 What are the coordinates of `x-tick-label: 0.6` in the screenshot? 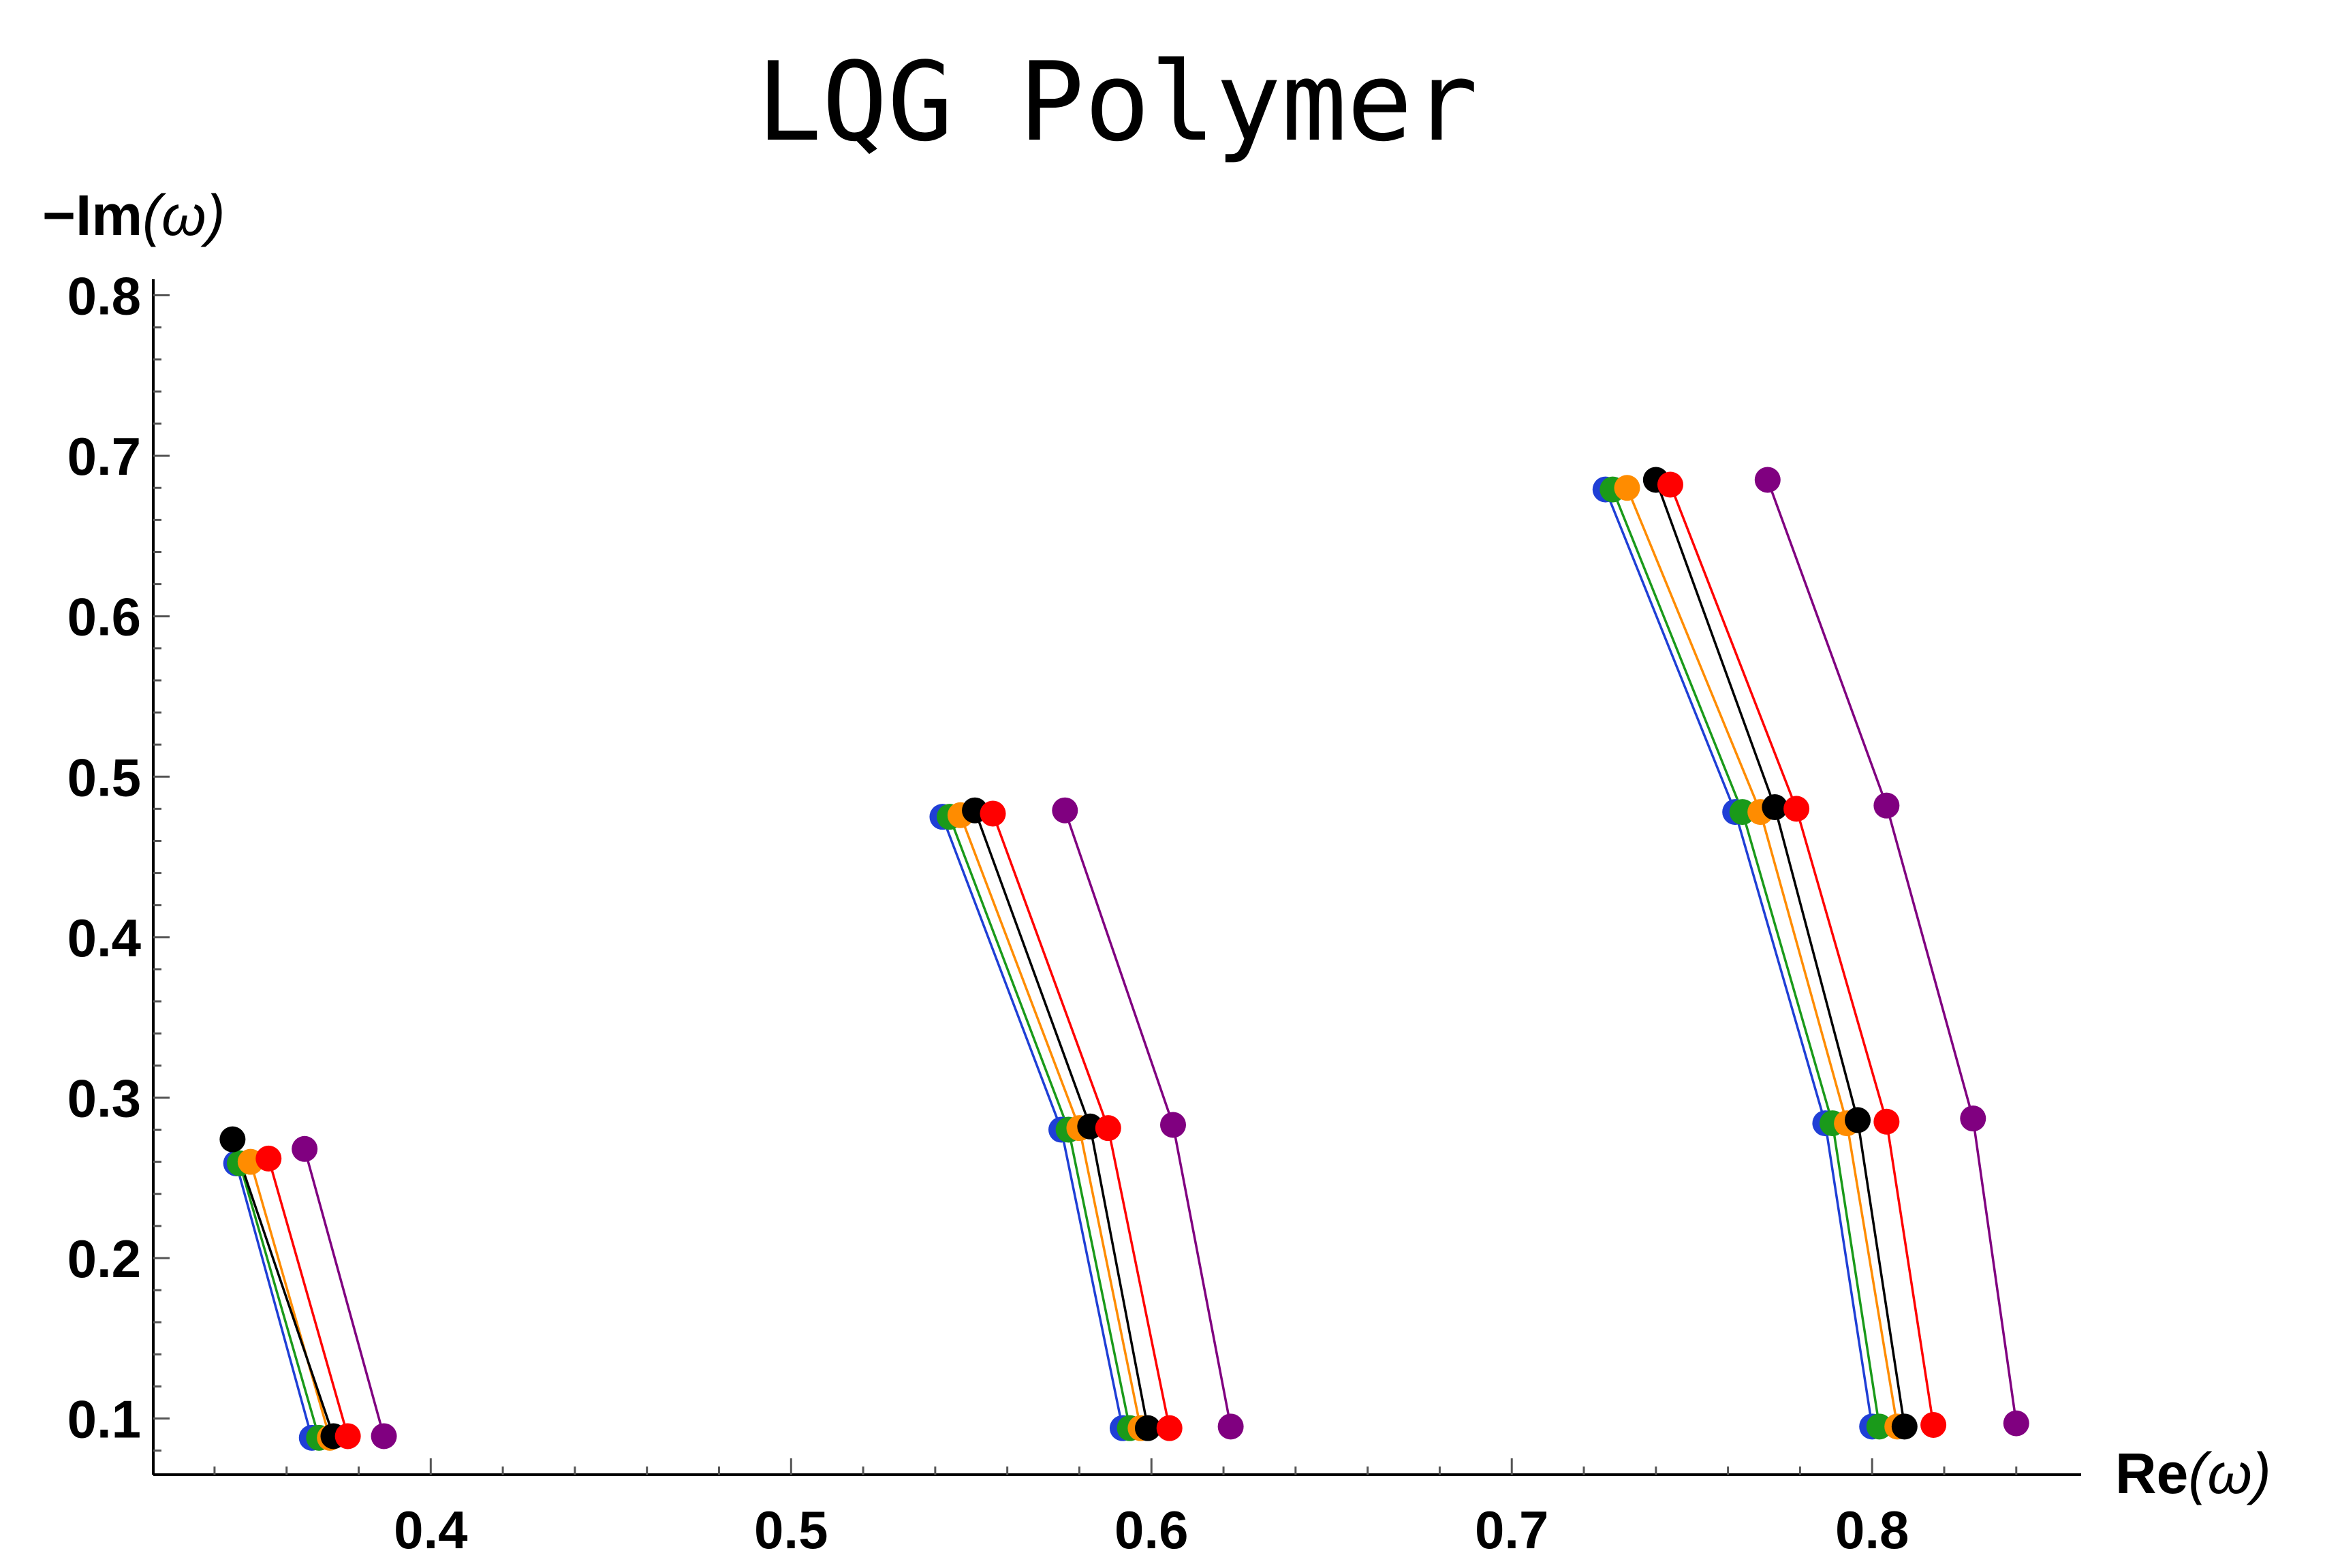 It's located at (1151, 1530).